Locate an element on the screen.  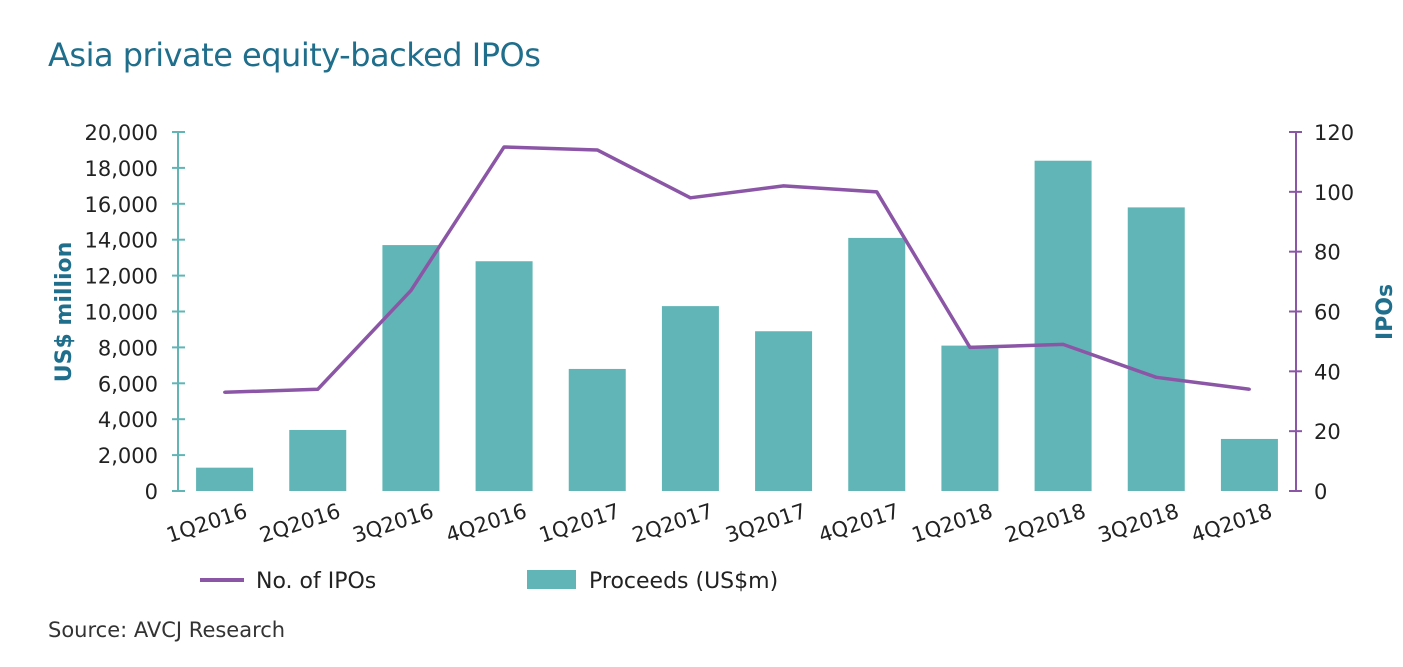
x-tick-label: 4Q2016 is located at coordinates (486, 523).